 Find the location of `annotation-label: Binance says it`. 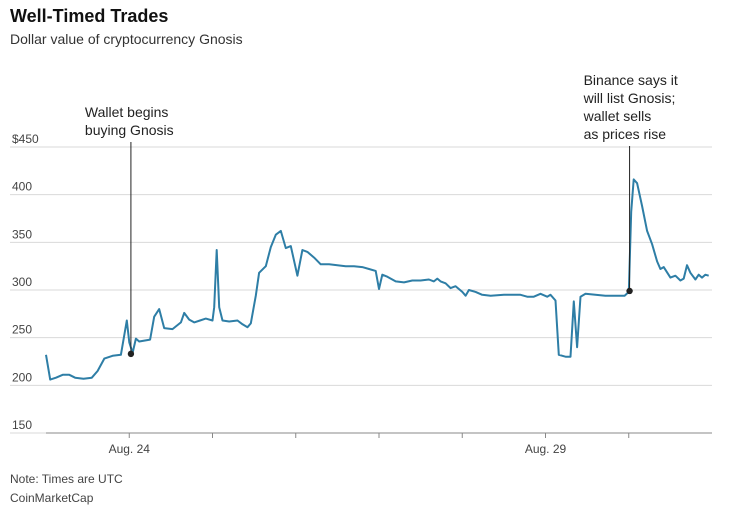

annotation-label: Binance says it is located at coordinates (631, 80).